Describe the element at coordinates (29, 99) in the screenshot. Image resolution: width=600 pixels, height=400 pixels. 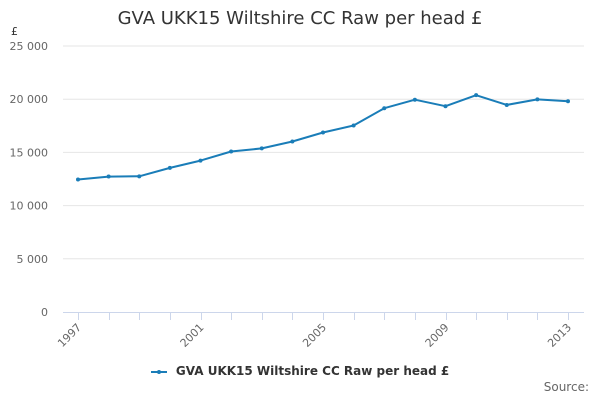
I see `y-tick-label: 20 000` at that location.